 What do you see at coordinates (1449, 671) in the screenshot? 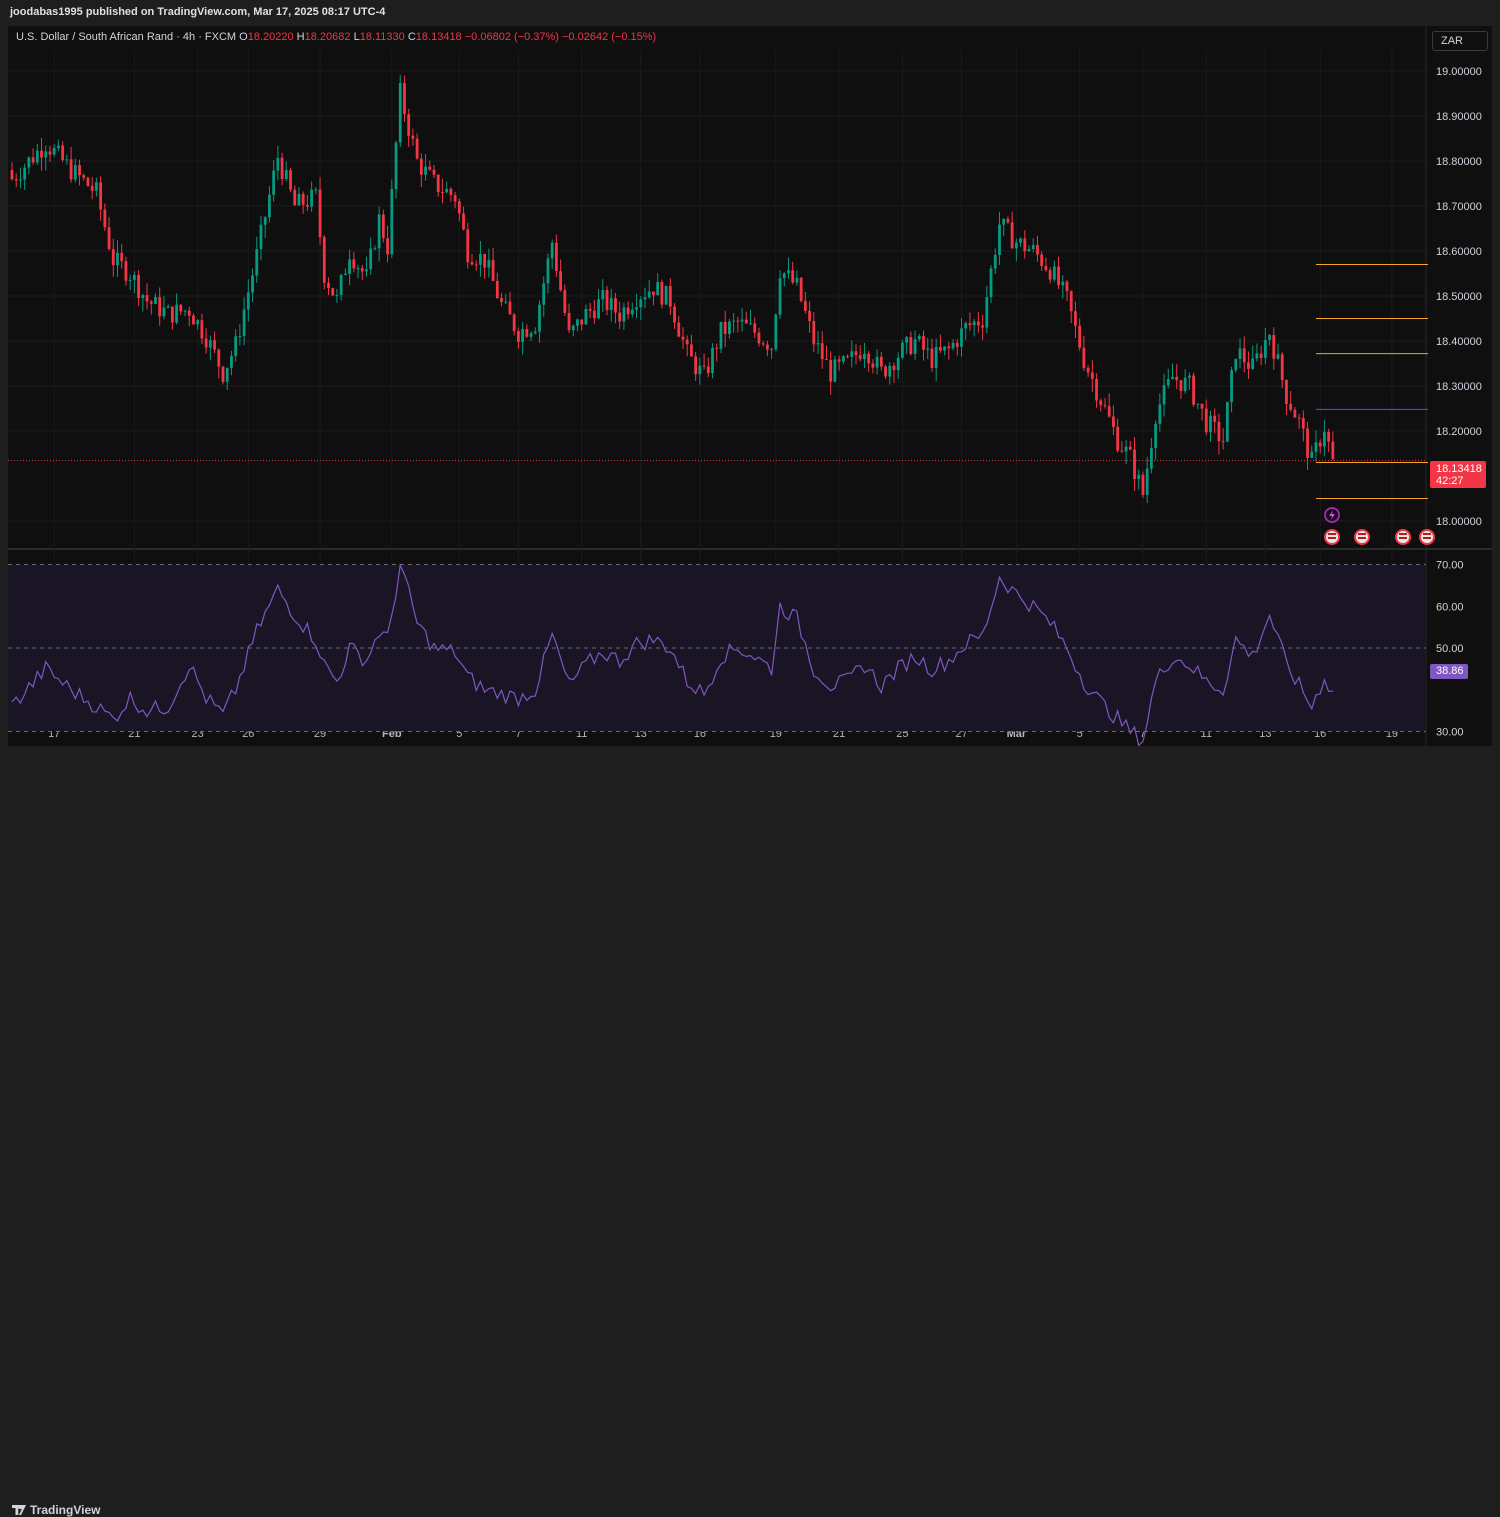
I see `rsi-value-tag: 38.86` at bounding box center [1449, 671].